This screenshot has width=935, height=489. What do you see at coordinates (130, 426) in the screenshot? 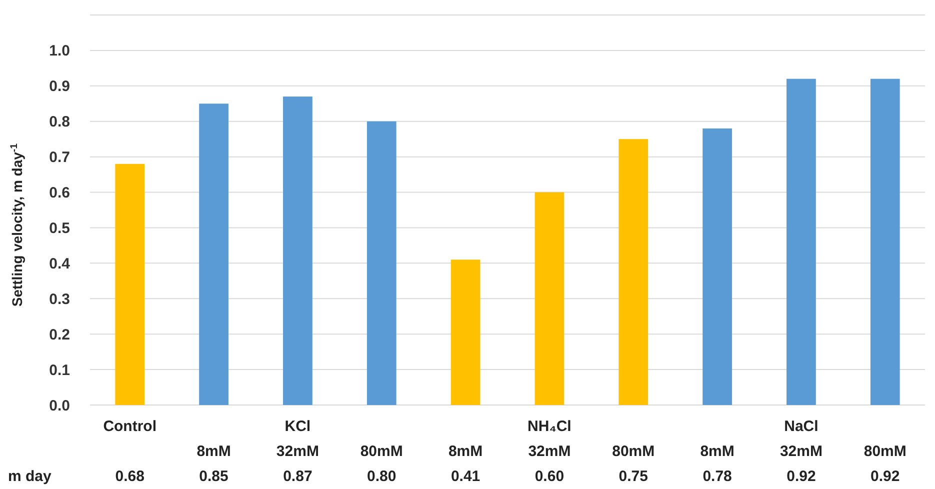
I see `x-tick-label: Control` at bounding box center [130, 426].